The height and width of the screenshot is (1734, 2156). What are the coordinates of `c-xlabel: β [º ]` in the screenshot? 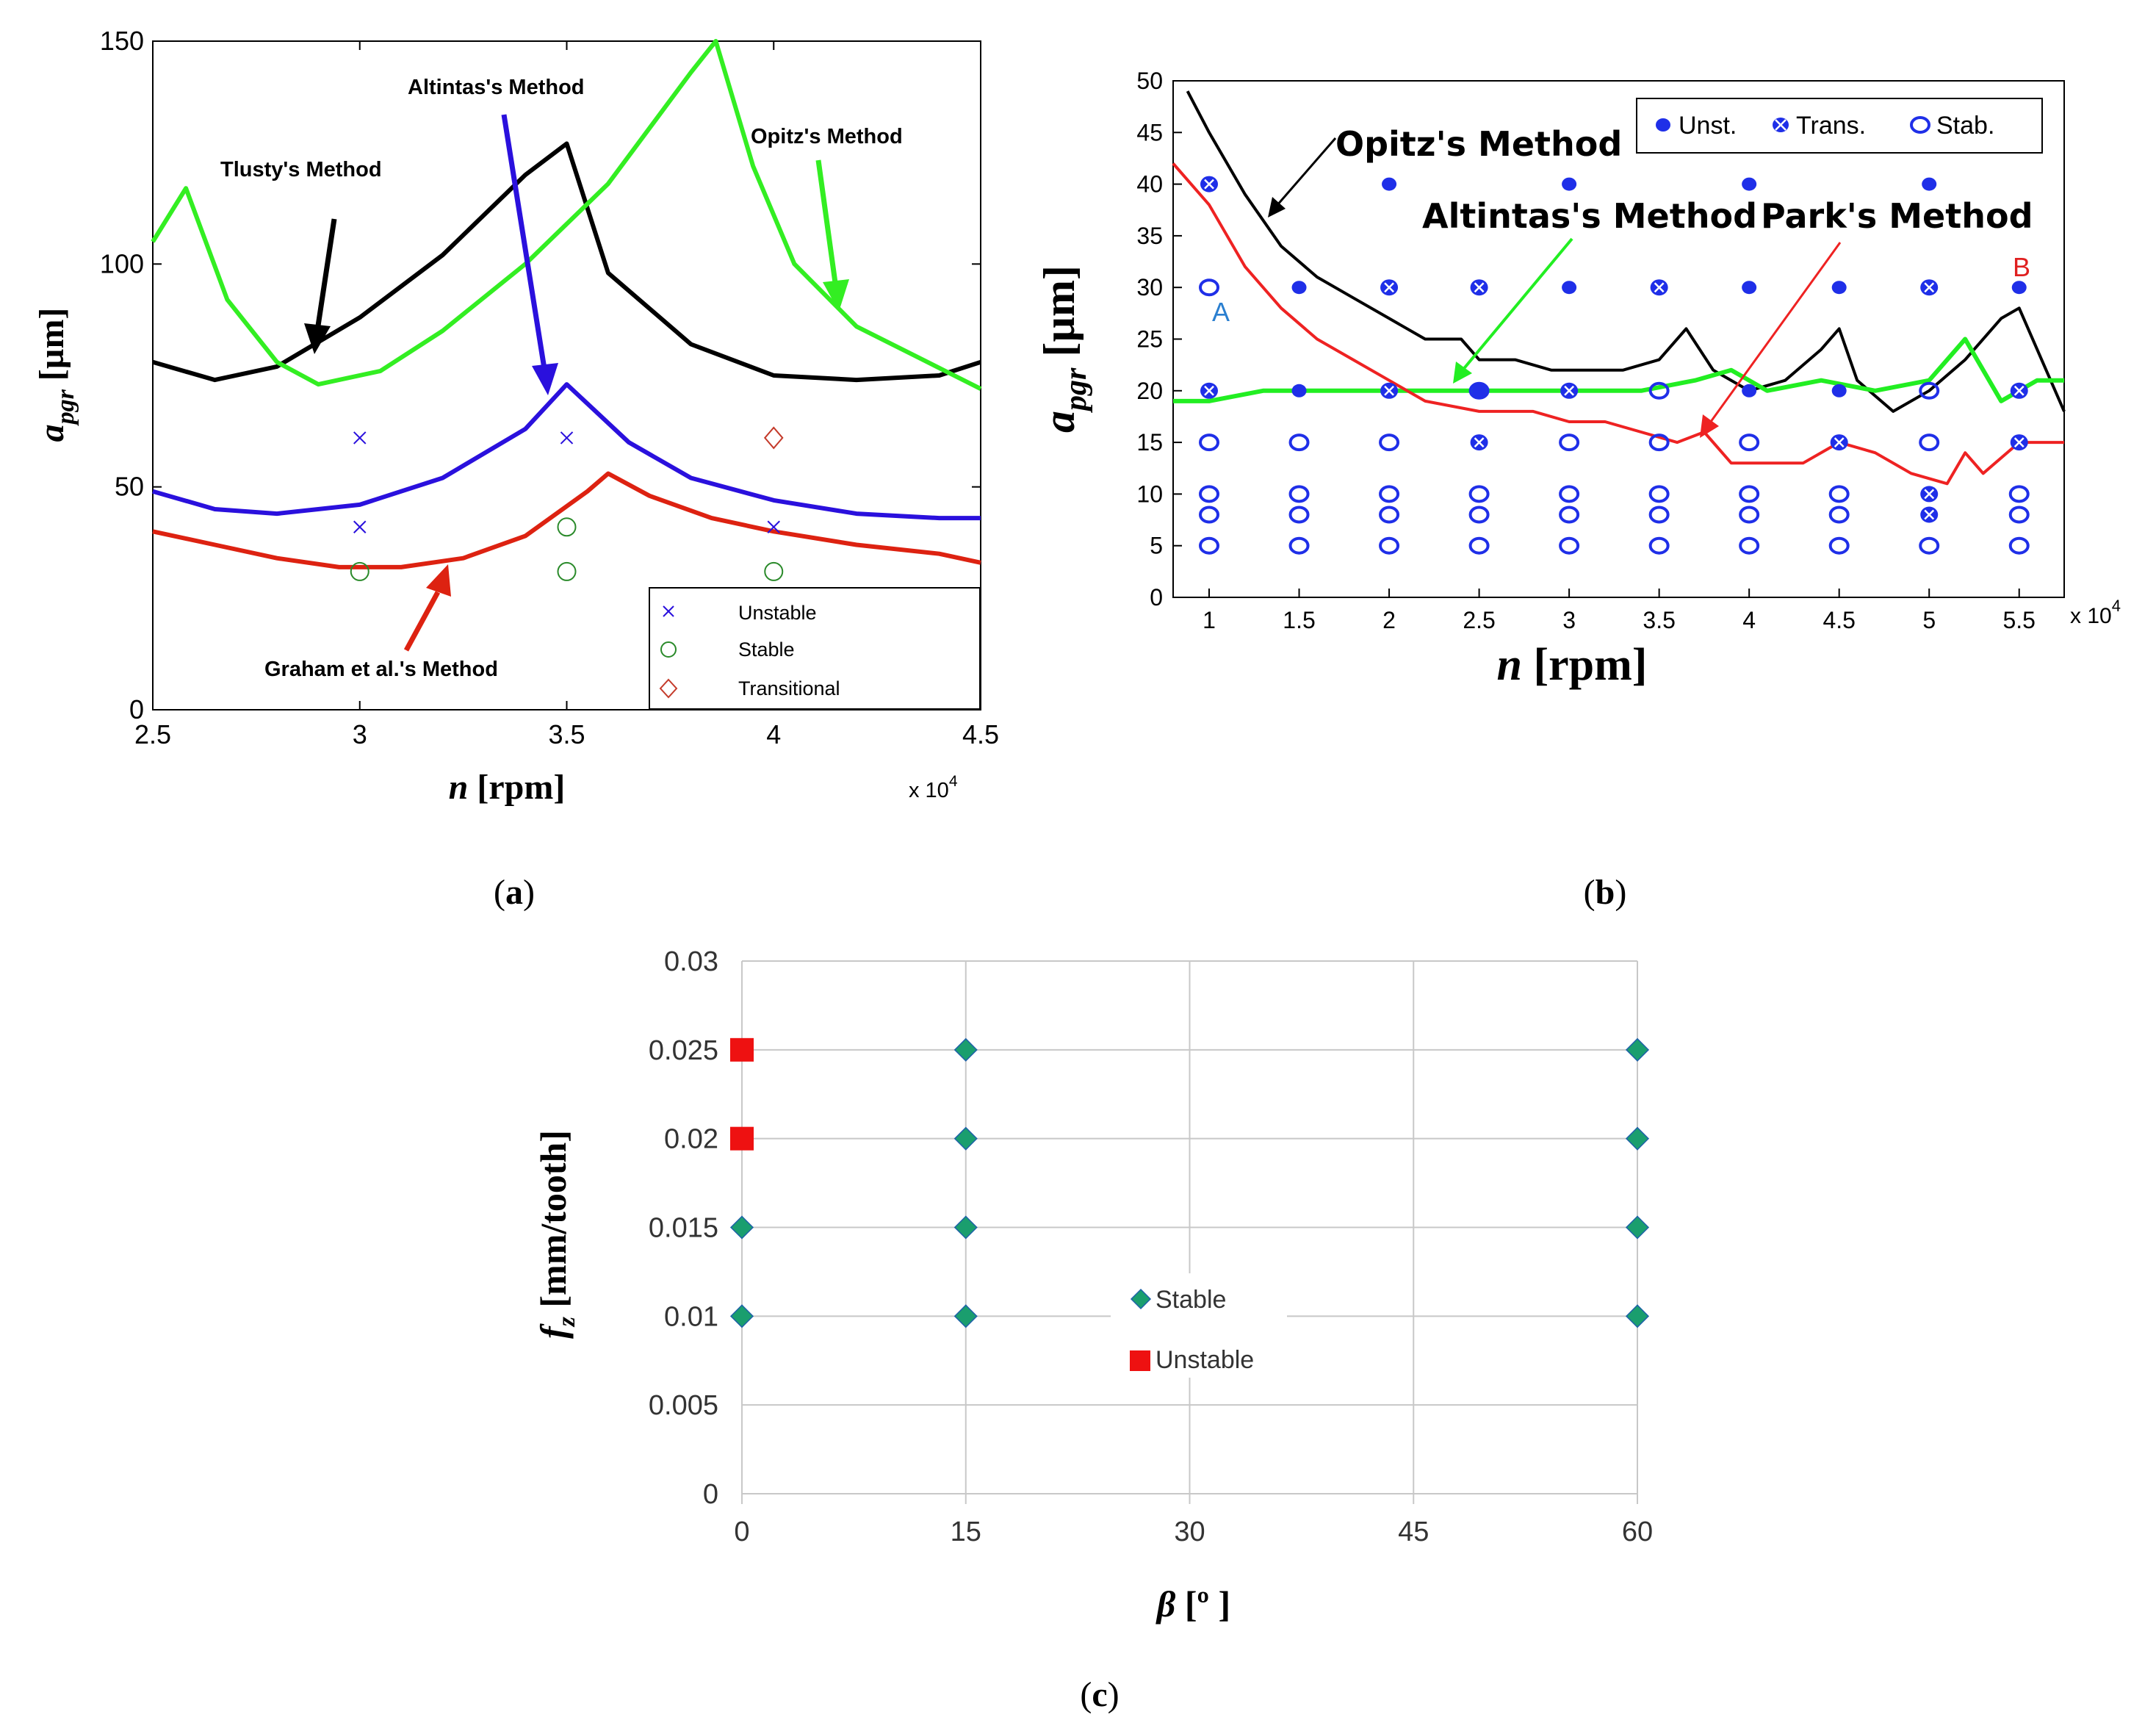 It's located at (1192, 1604).